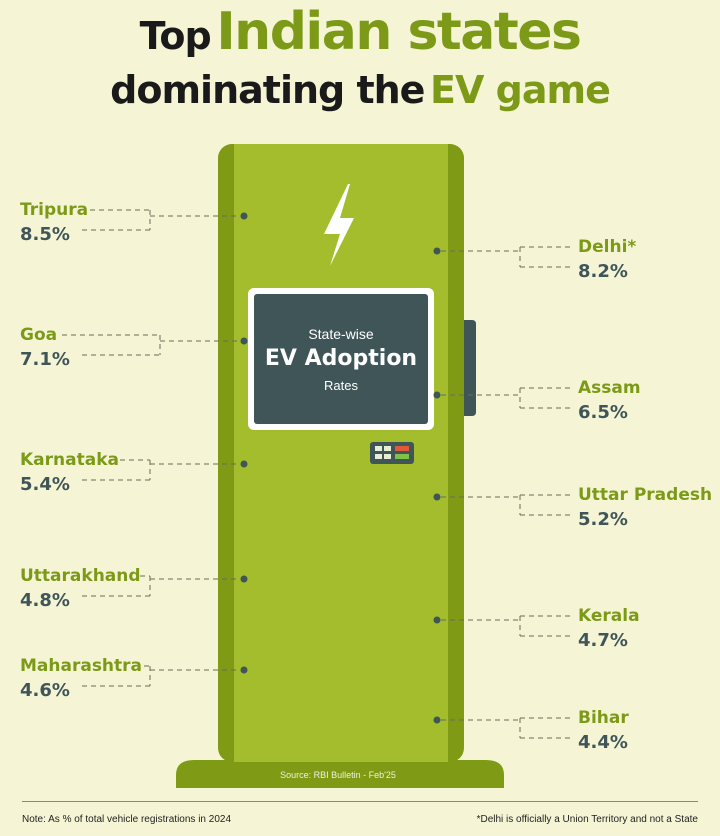 The height and width of the screenshot is (836, 720). Describe the element at coordinates (81, 666) in the screenshot. I see `state-name-label: Maharashtra` at that location.